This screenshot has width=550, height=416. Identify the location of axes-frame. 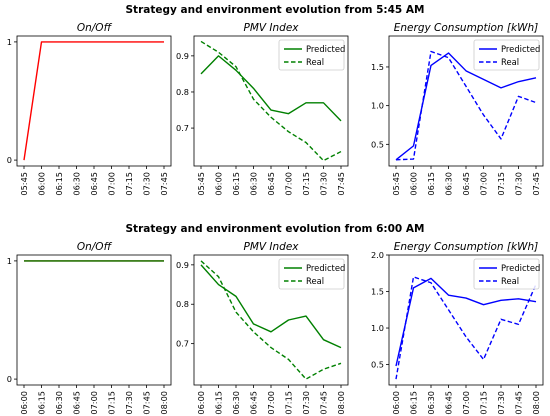
(94, 320).